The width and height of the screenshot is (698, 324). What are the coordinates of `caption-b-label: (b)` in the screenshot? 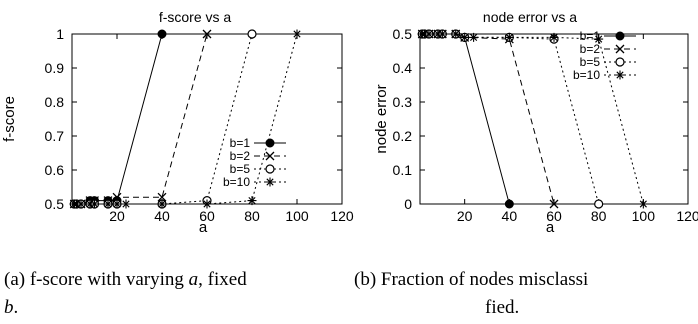 It's located at (365, 279).